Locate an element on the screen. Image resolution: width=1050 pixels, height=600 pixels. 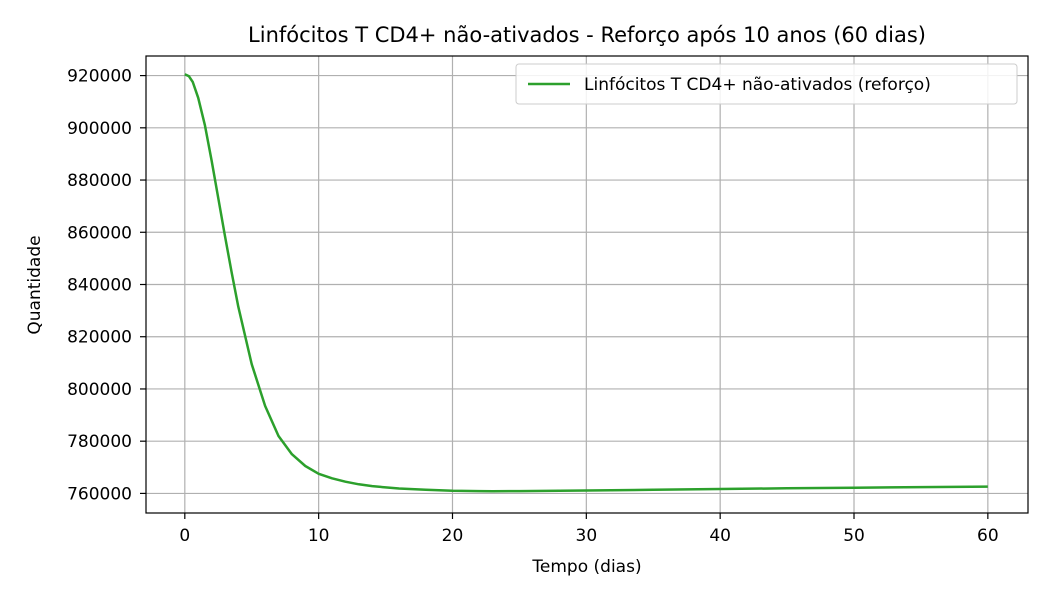
legend-box is located at coordinates (766, 84).